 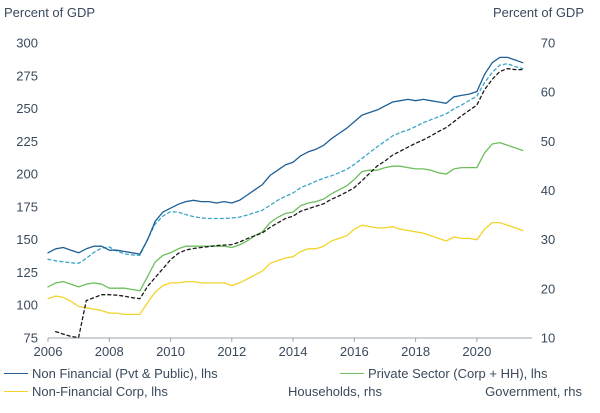 I want to click on right-y-tick-label: 10, so click(x=548, y=338).